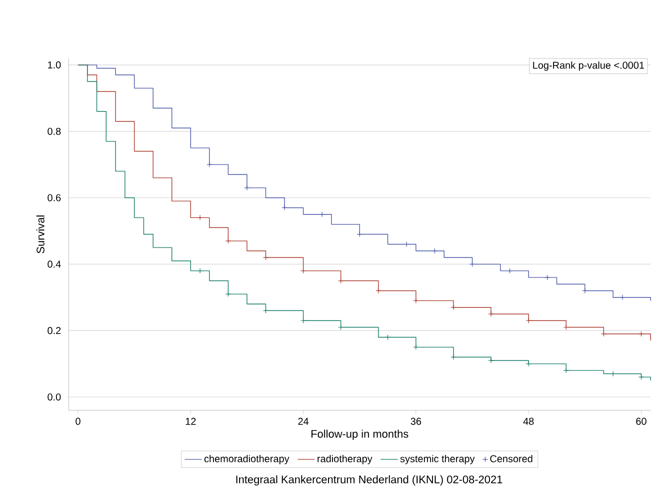  I want to click on y-tick-label: 1.0, so click(54, 64).